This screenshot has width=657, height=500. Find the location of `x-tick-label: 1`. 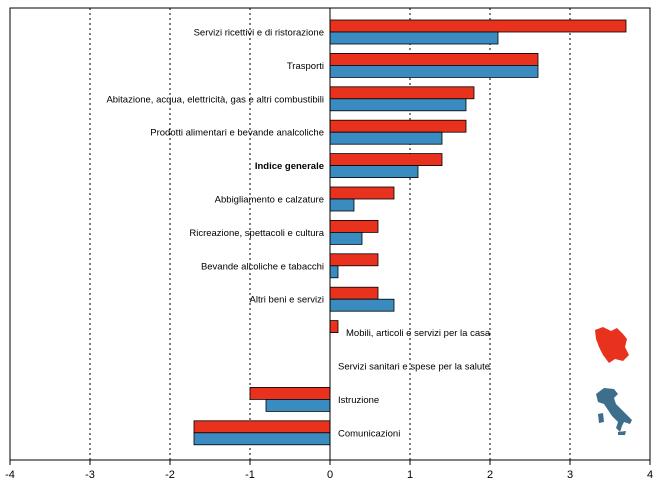

x-tick-label: 1 is located at coordinates (410, 475).